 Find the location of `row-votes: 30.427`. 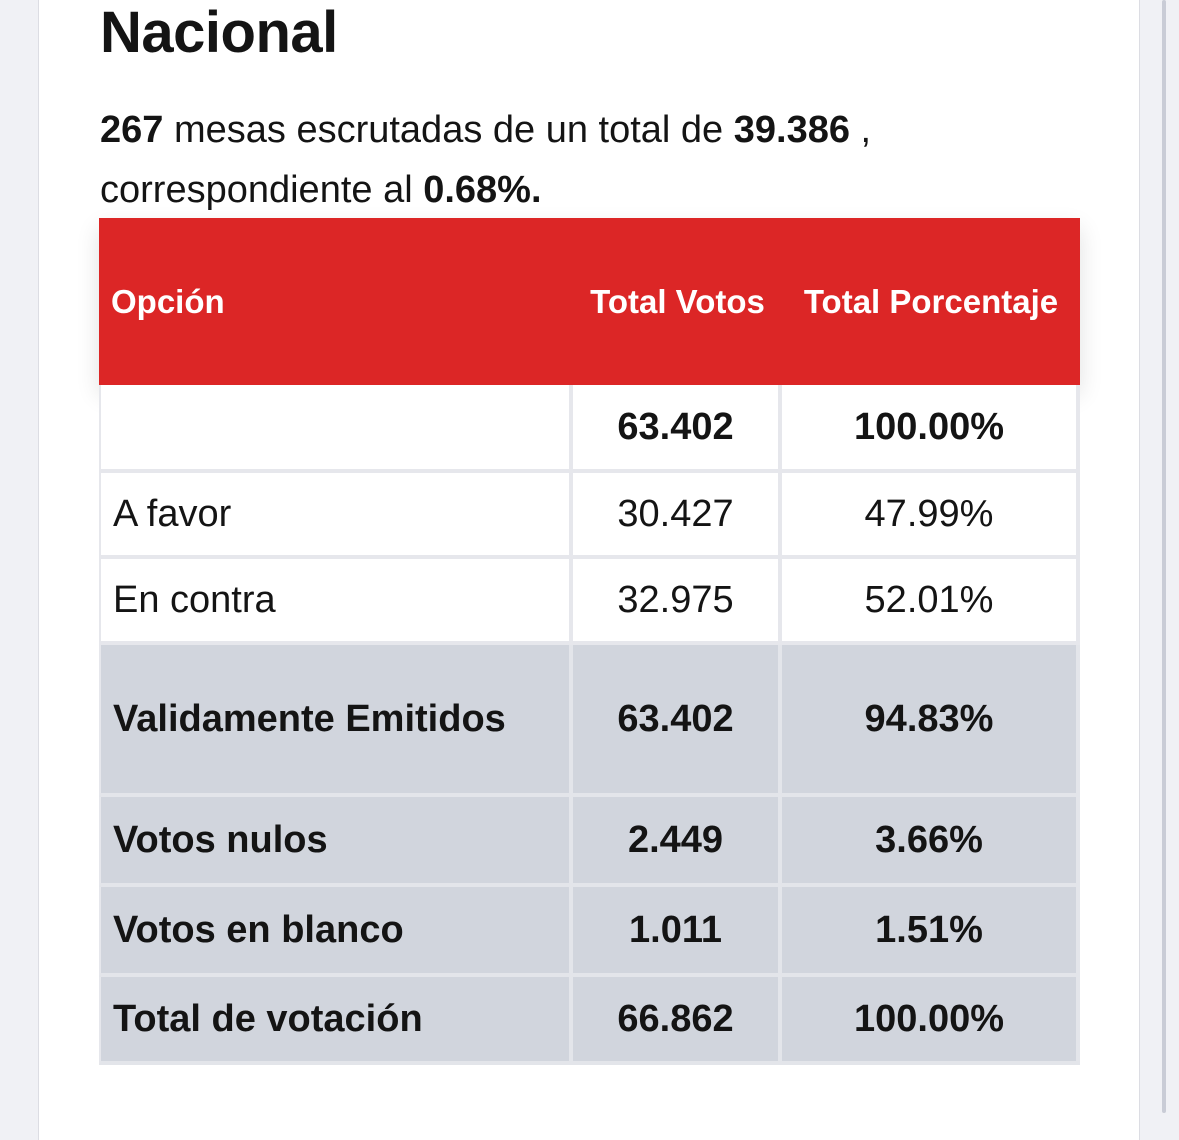

row-votes: 30.427 is located at coordinates (677, 516).